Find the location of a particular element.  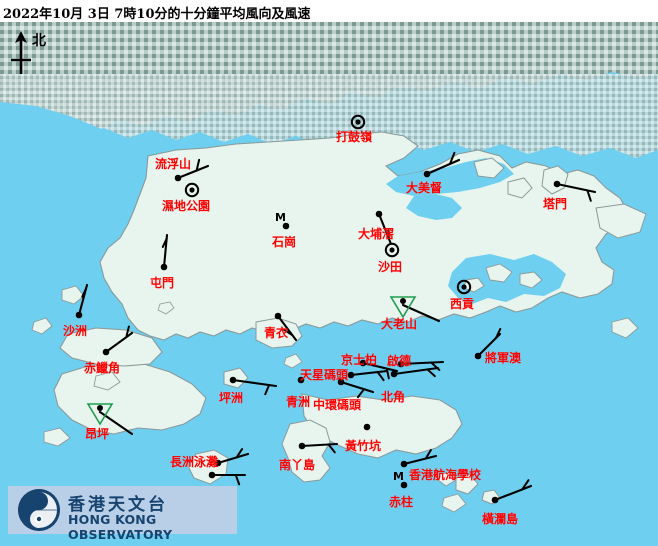

harbour-islet is located at coordinates (293, 361).